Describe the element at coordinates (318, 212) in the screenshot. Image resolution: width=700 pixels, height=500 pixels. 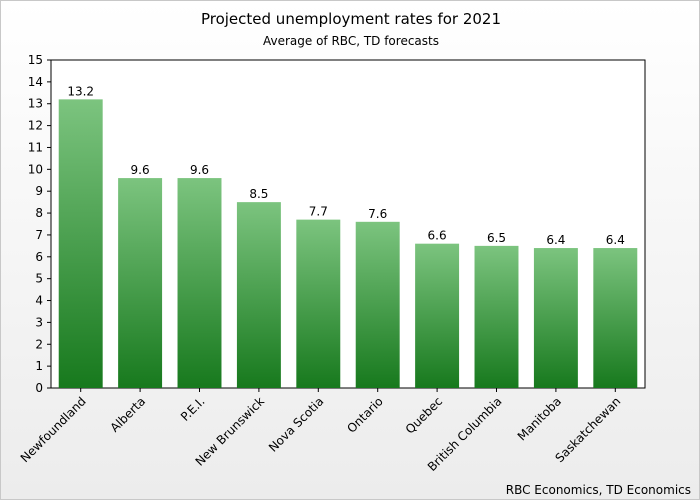
I see `data-label: 7.7` at that location.